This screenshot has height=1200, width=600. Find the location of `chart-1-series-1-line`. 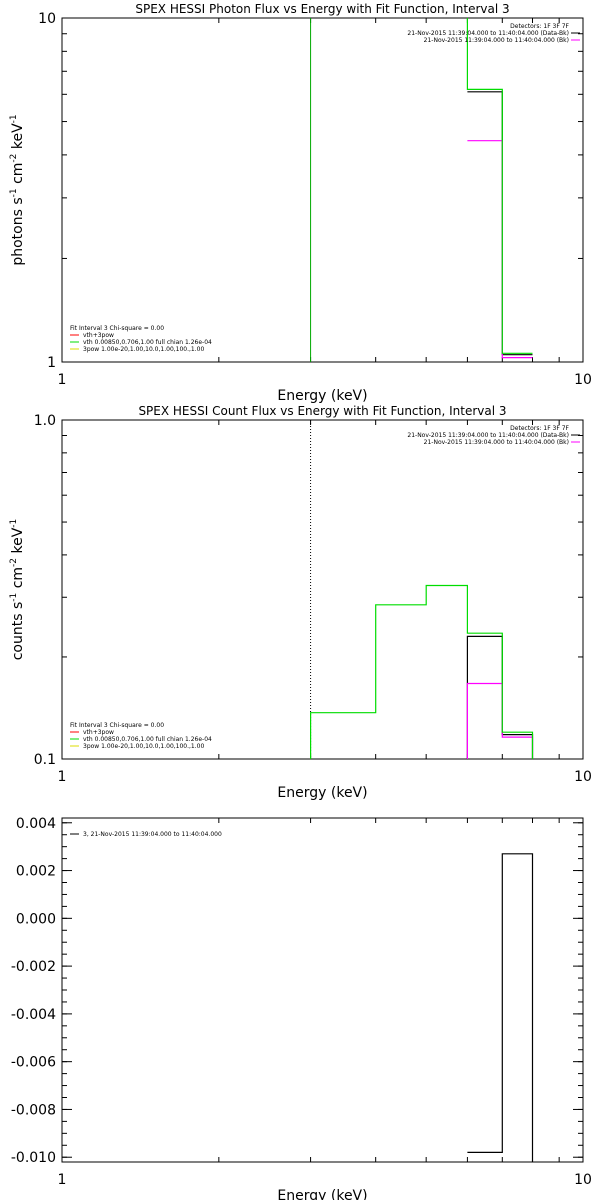

chart-1-series-1-line is located at coordinates (500, 223).